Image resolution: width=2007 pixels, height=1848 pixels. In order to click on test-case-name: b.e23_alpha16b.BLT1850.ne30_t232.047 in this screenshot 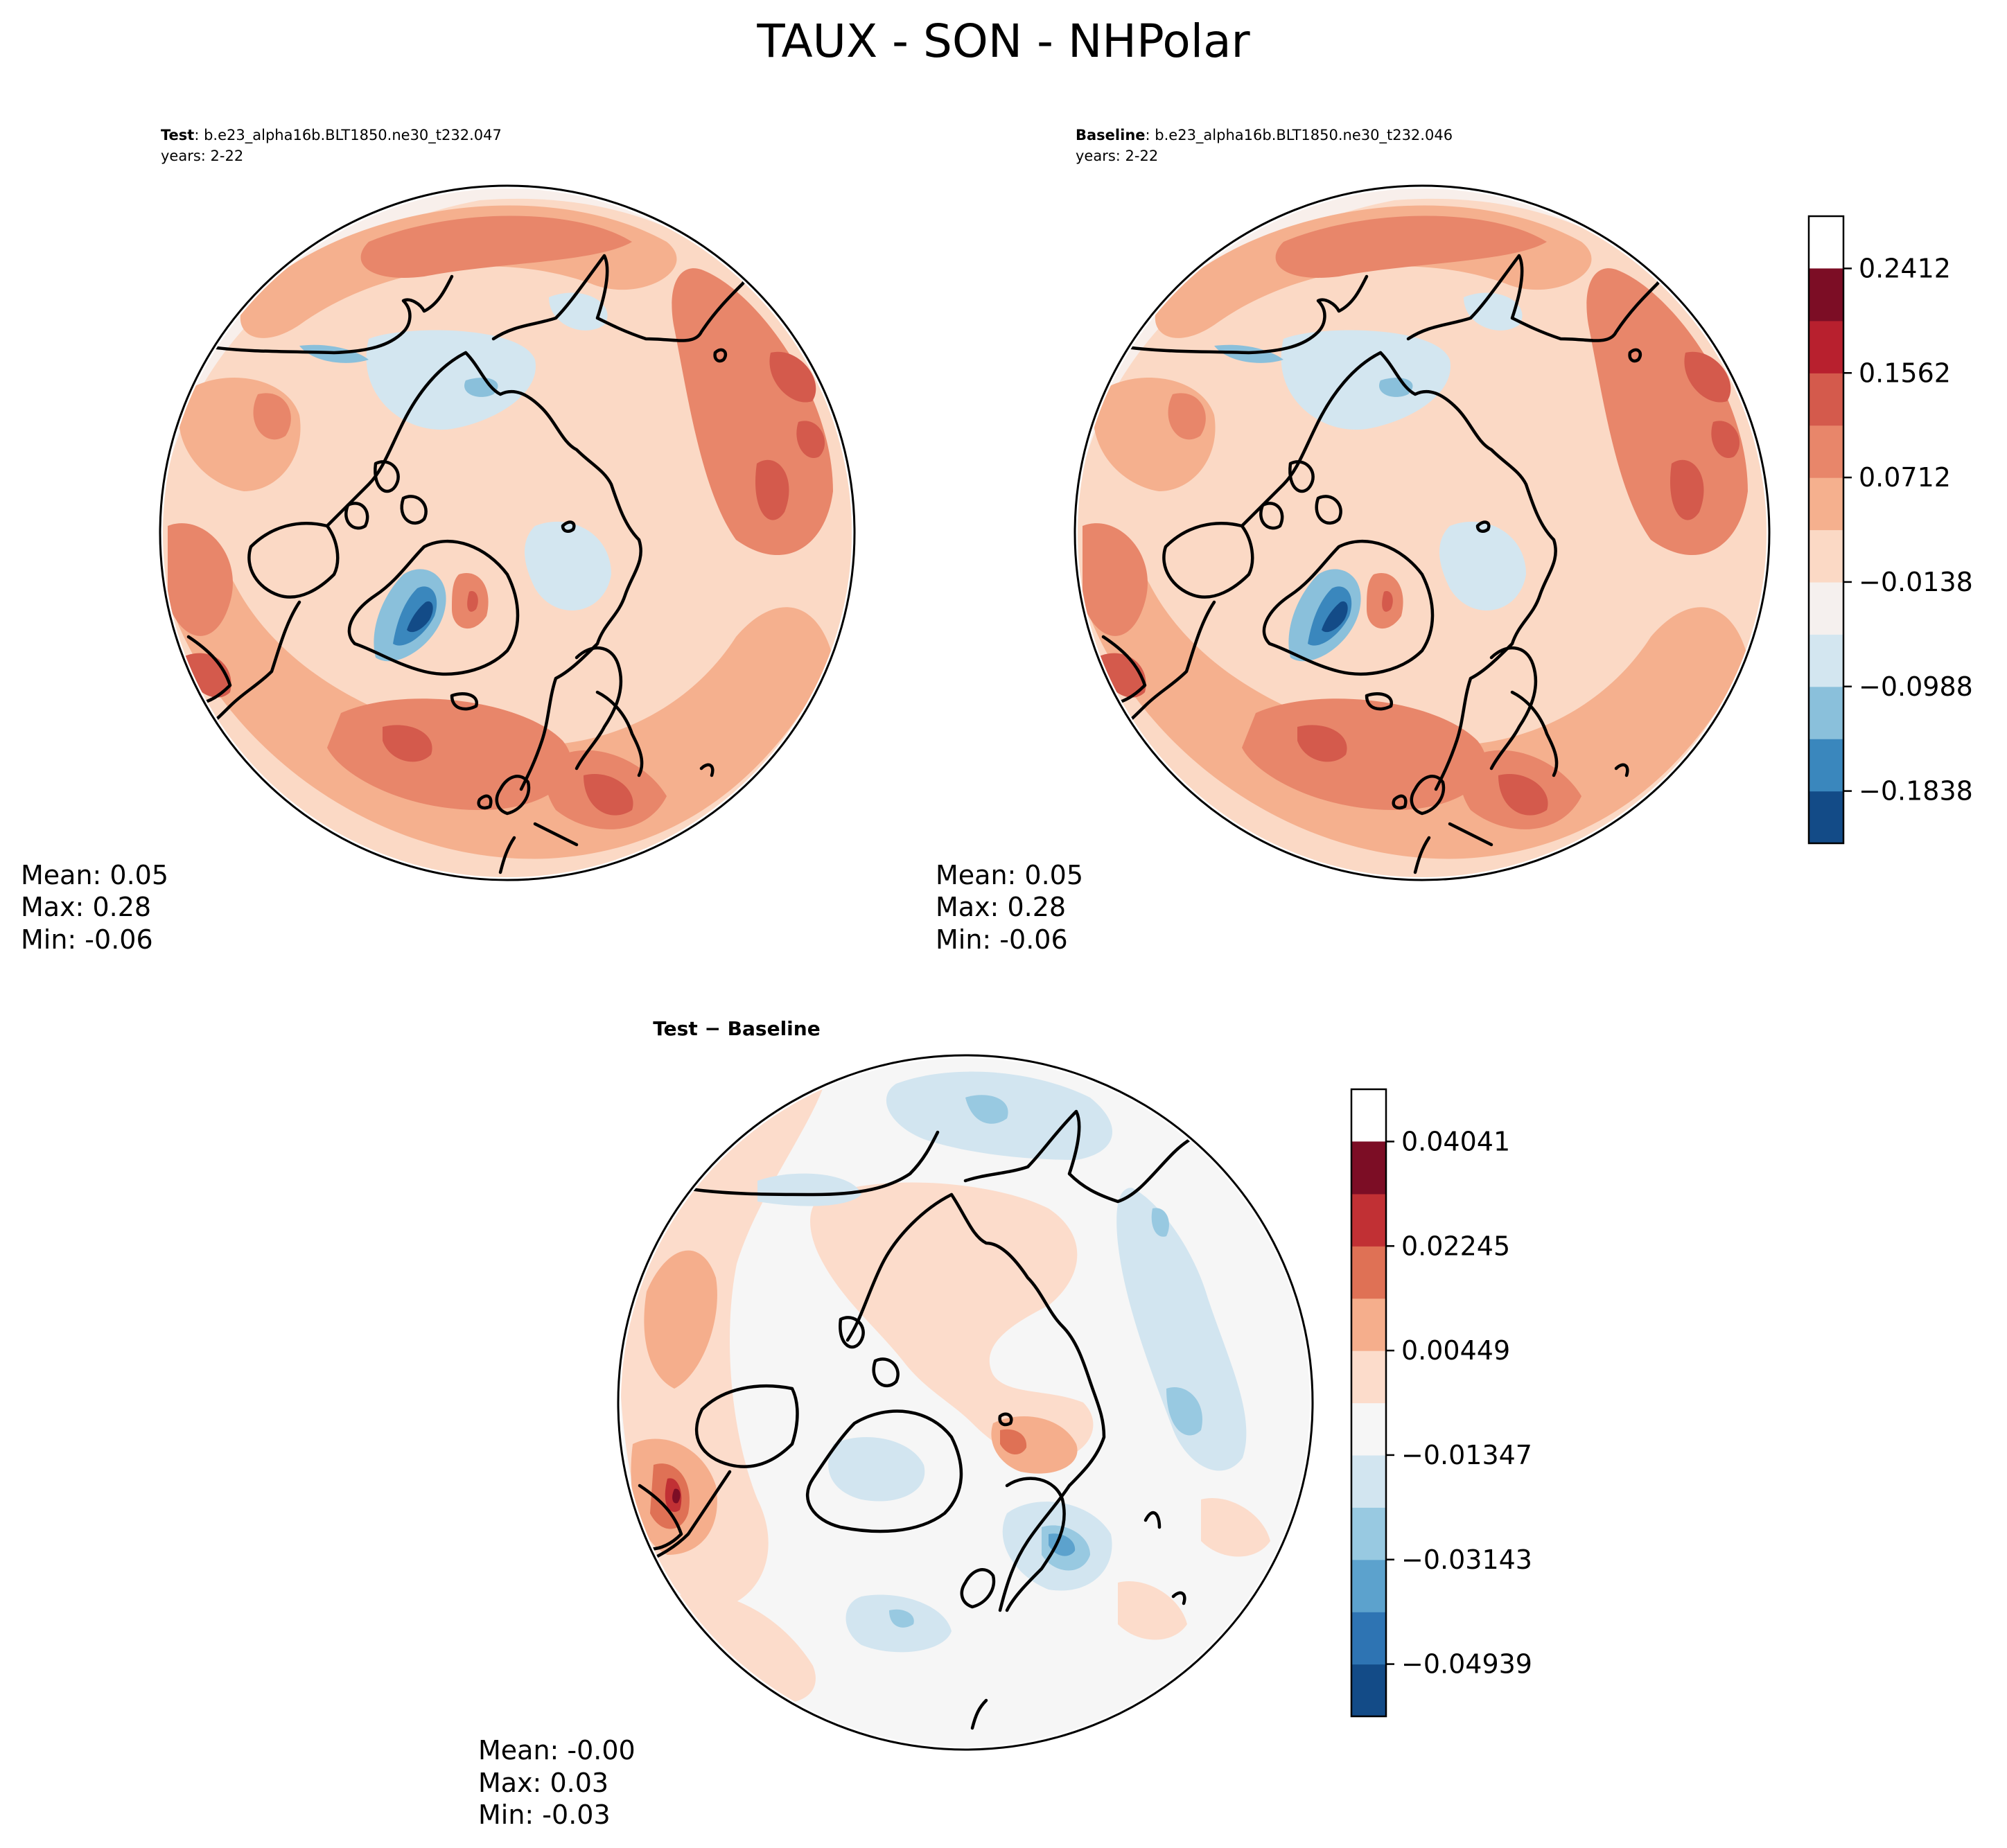, I will do `click(353, 135)`.